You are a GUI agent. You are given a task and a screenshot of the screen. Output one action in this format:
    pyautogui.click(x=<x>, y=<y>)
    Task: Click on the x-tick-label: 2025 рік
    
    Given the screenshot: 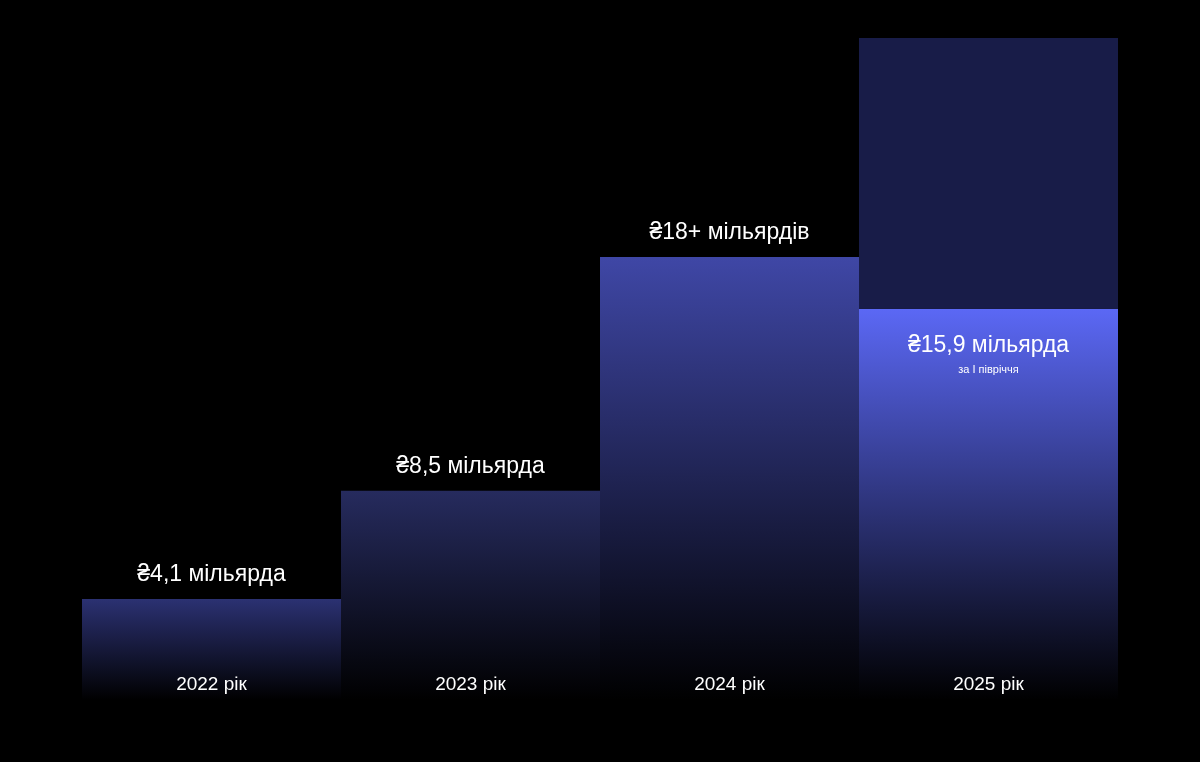 What is the action you would take?
    pyautogui.click(x=989, y=683)
    